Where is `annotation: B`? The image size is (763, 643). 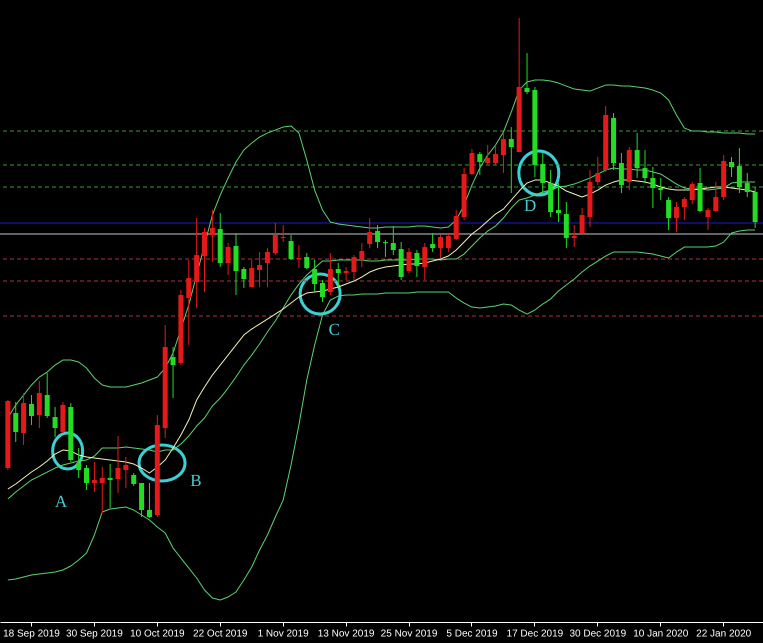 annotation: B is located at coordinates (196, 480).